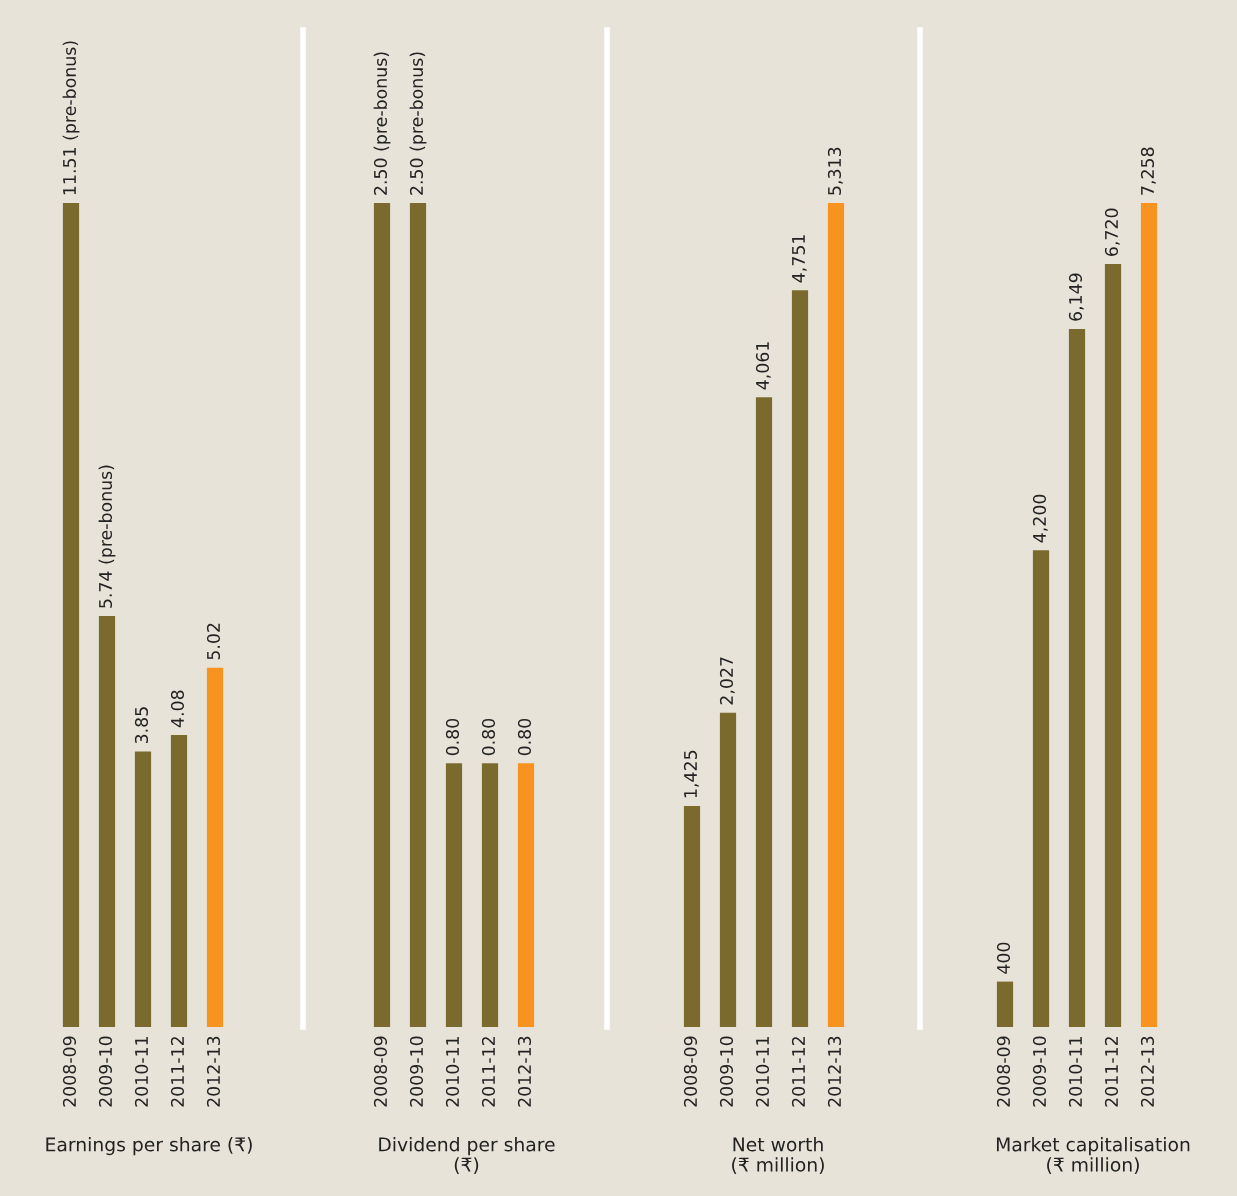 The height and width of the screenshot is (1196, 1237). I want to click on data-label: 4.08, so click(177, 709).